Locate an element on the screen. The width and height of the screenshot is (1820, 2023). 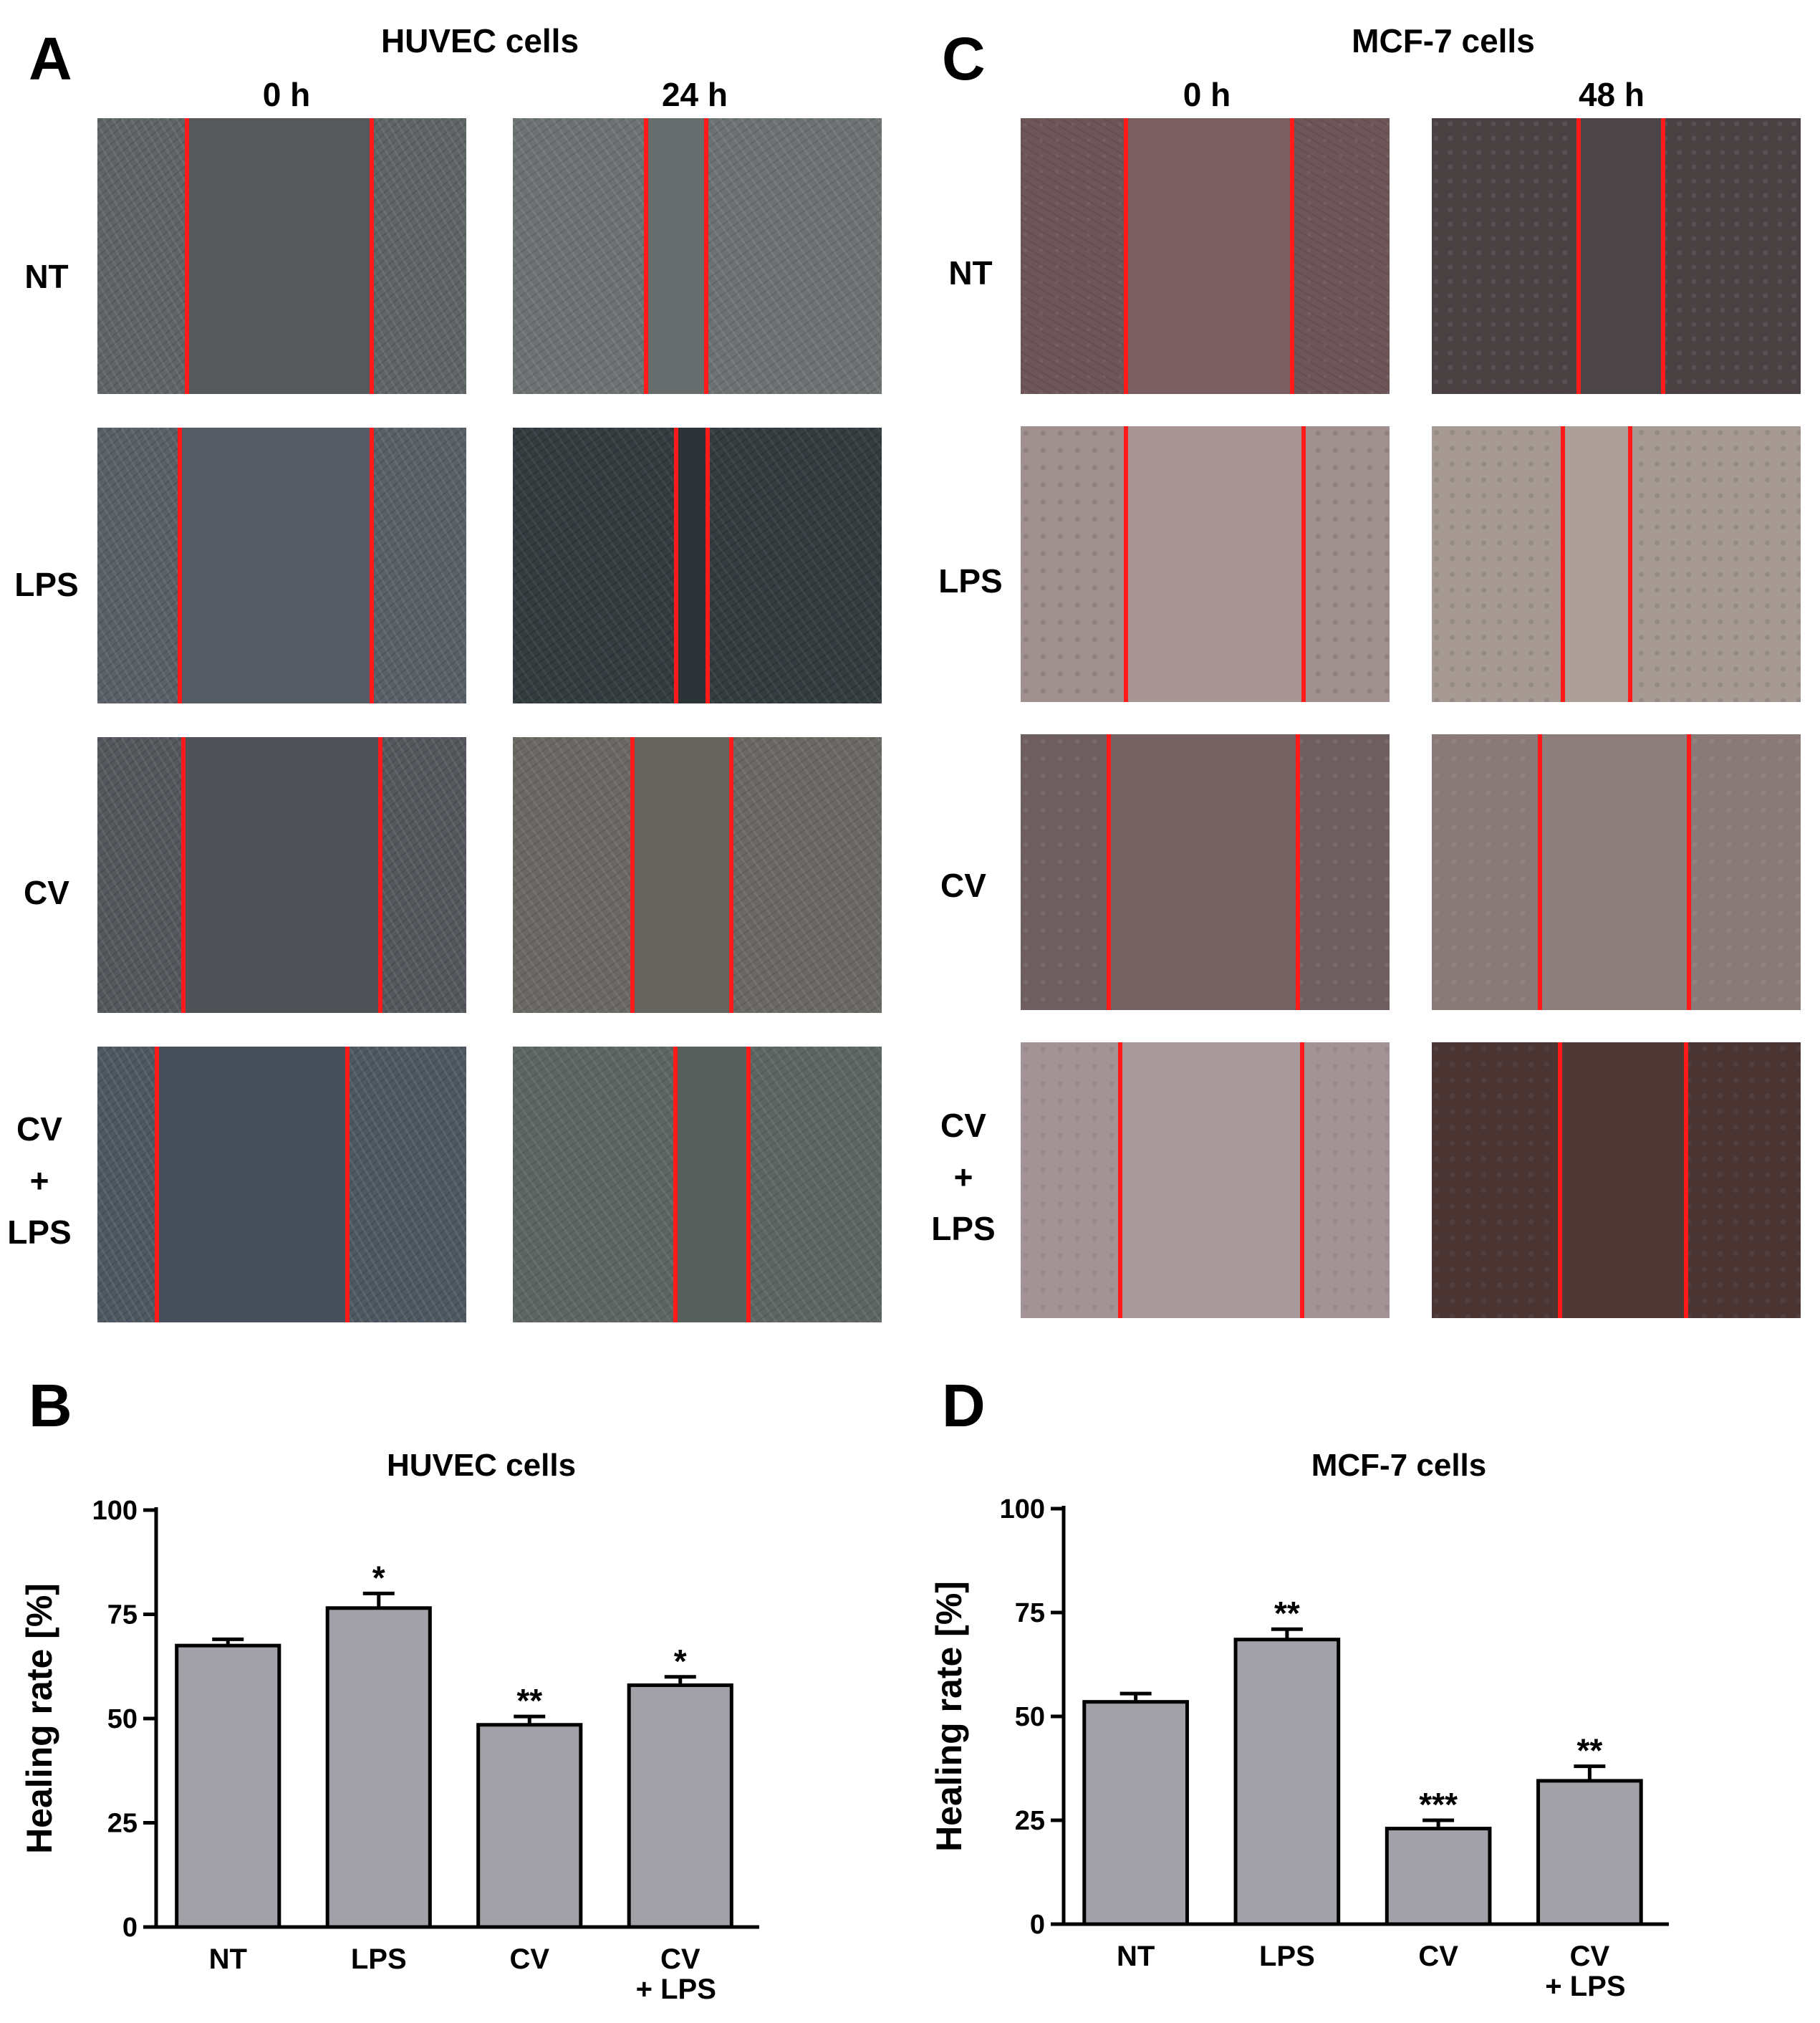
huvec-lps-0h-image is located at coordinates (281, 565).